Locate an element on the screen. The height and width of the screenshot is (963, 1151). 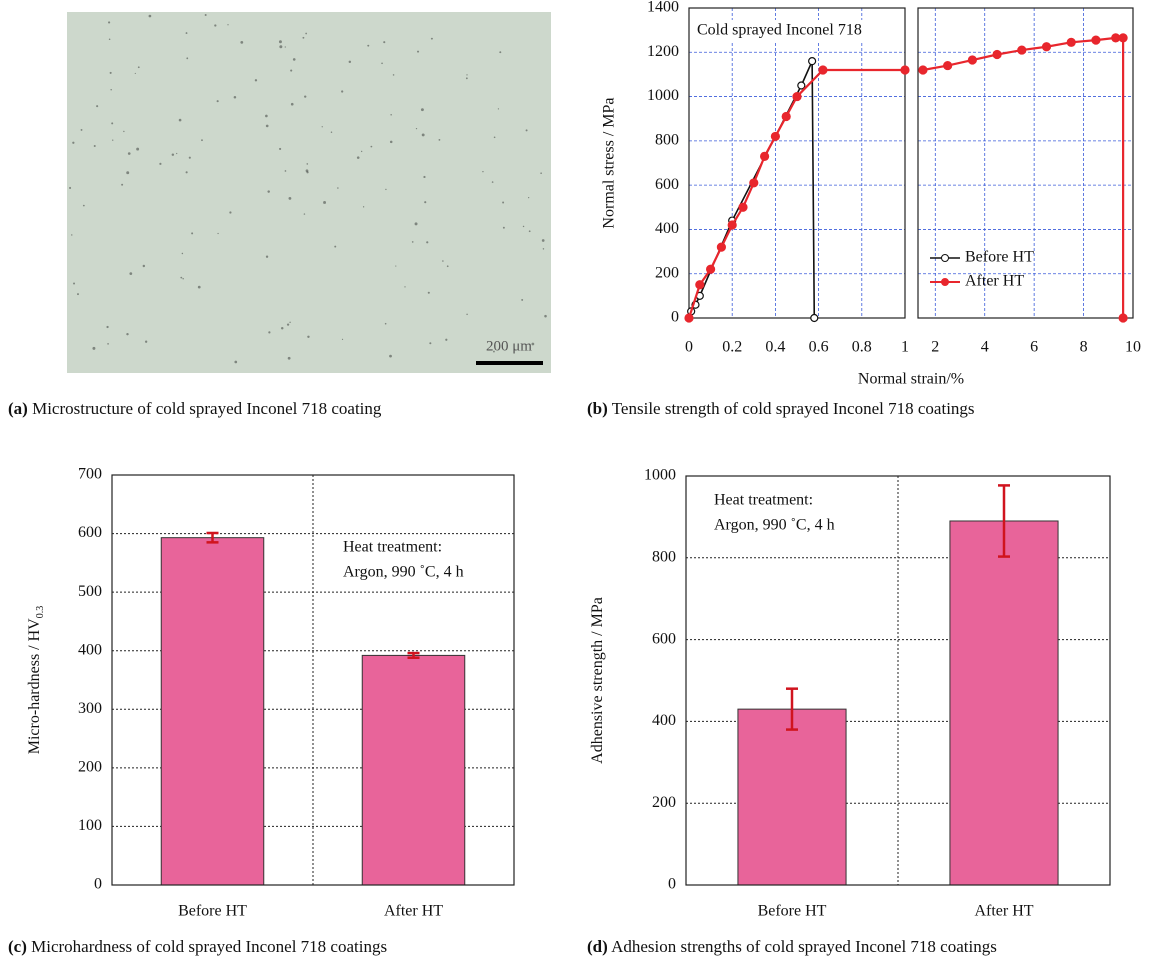
series-line is located at coordinates (796, 193).